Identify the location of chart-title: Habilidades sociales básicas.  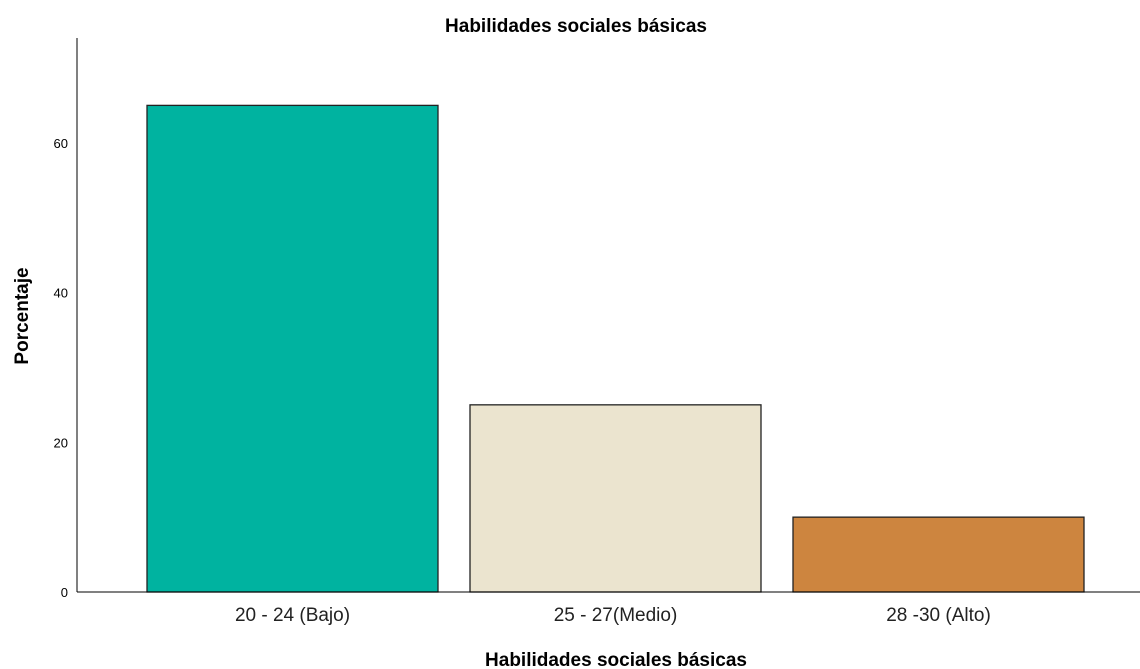
(576, 26).